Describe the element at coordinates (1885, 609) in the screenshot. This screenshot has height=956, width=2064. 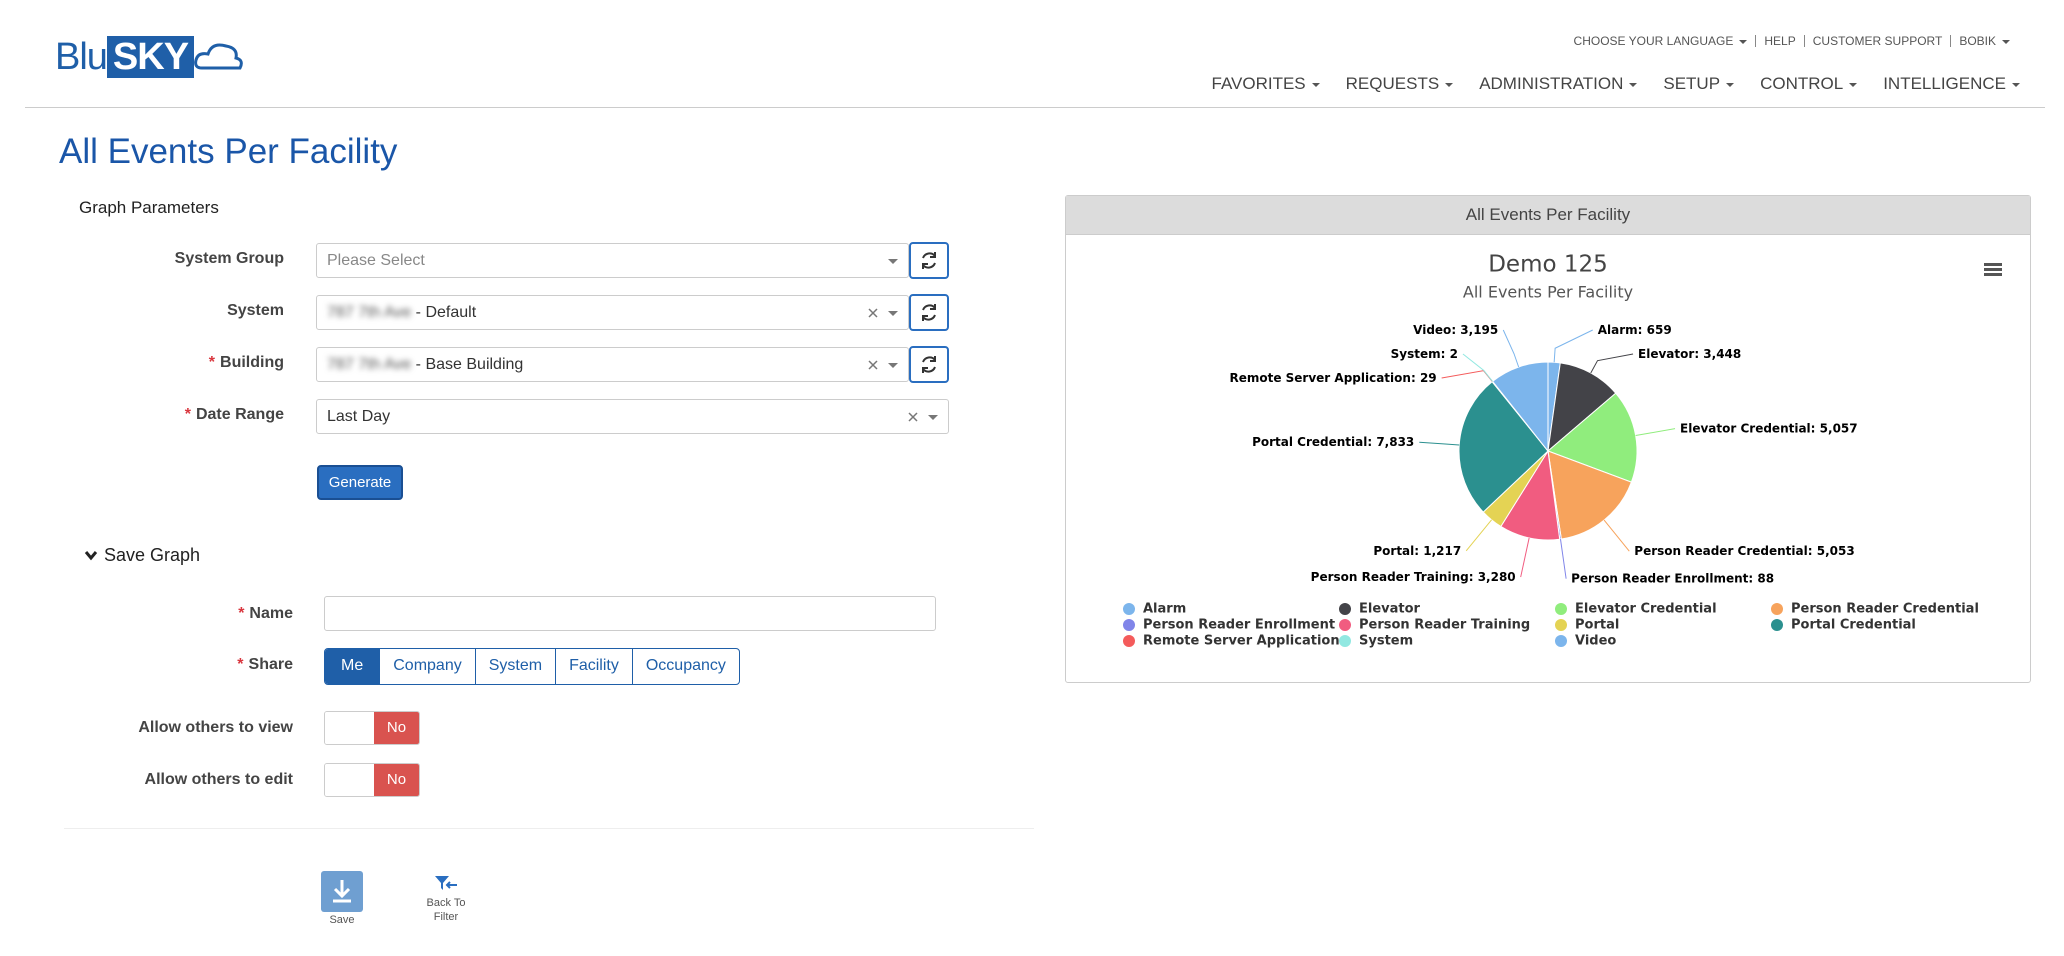
I see `legend-label: Person Reader Credential` at that location.